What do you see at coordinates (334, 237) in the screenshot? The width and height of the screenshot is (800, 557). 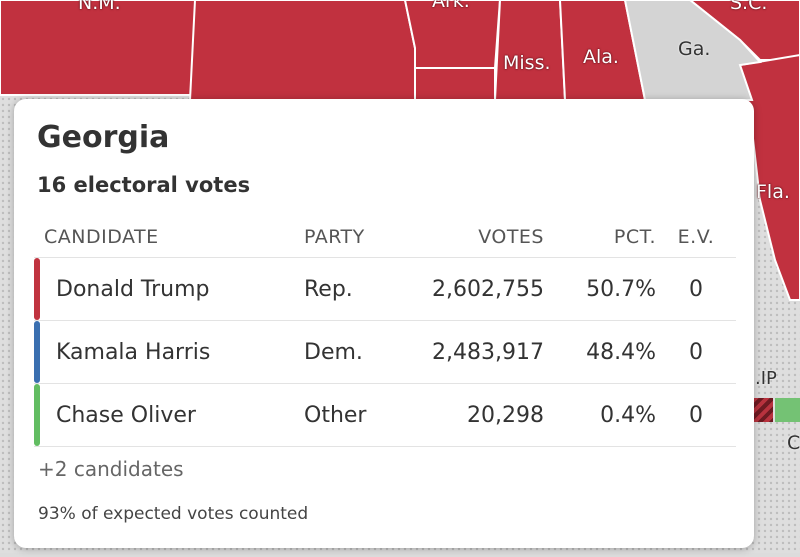 I see `column-header-party: PARTY` at bounding box center [334, 237].